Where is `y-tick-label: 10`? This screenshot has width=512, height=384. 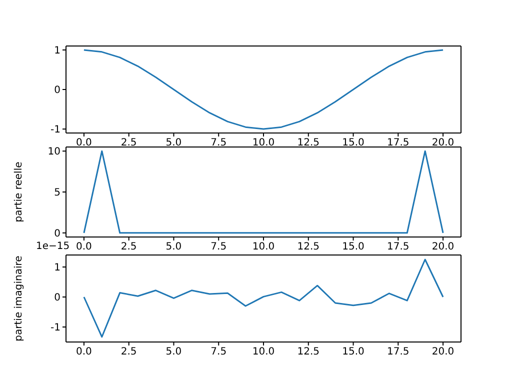
y-tick-label: 10 is located at coordinates (54, 152).